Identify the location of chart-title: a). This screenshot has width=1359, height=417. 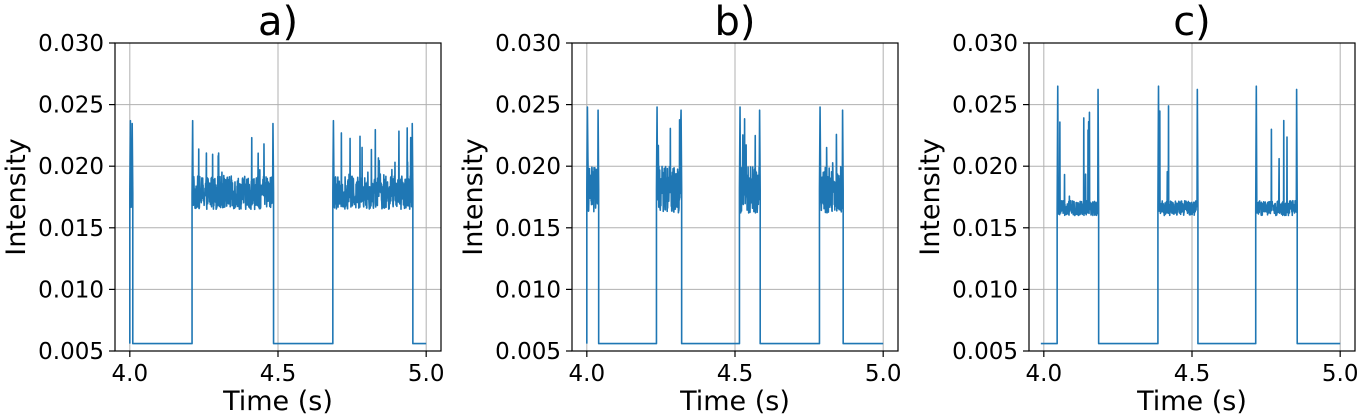
(278, 22).